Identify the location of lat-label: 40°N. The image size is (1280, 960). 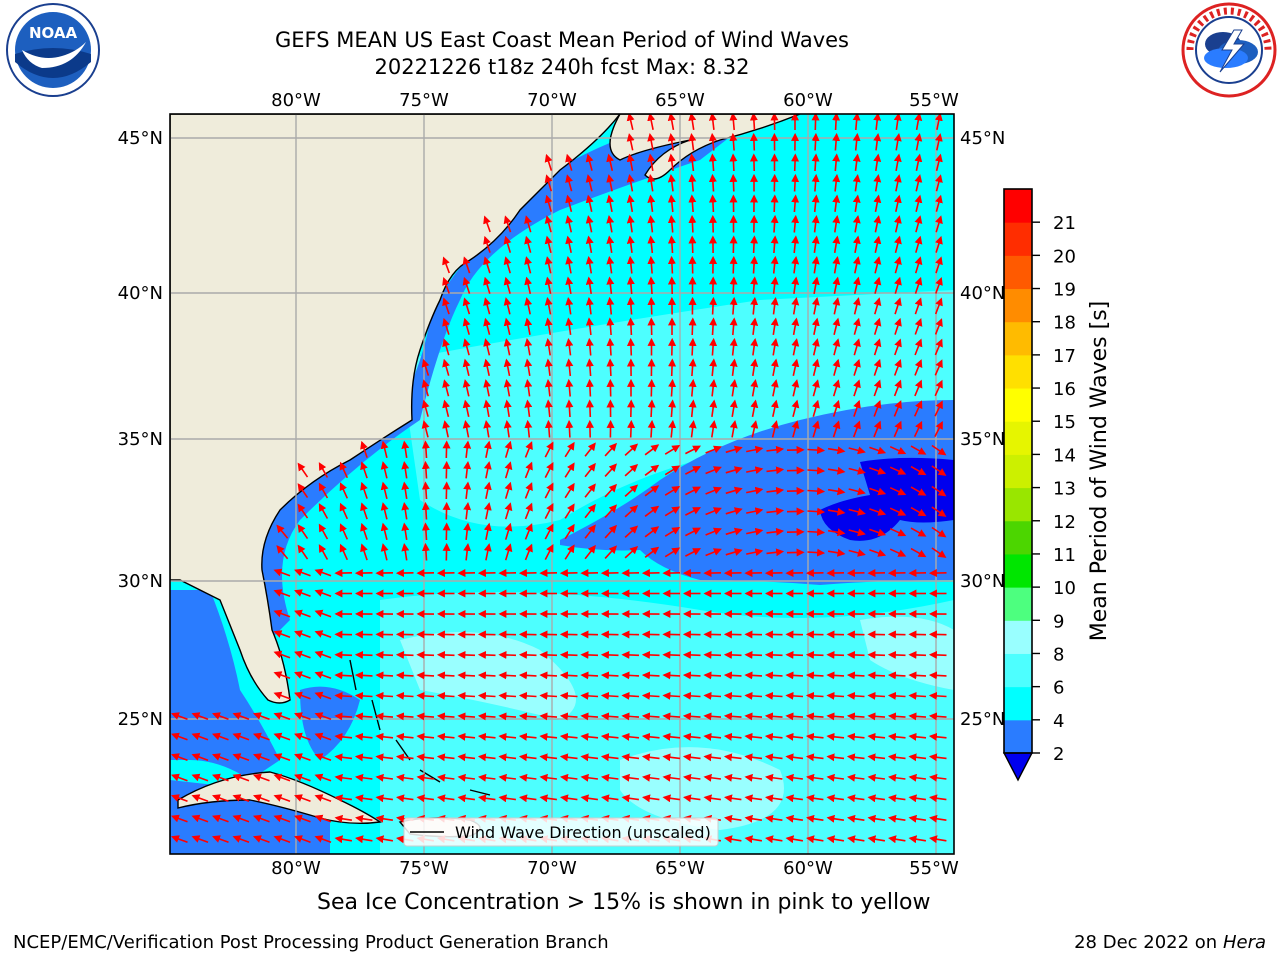
(982, 293).